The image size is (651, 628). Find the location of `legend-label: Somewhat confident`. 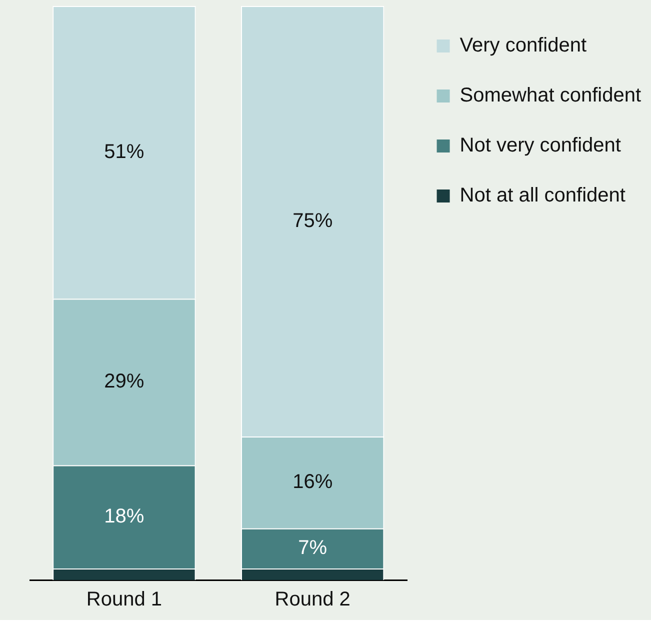

legend-label: Somewhat confident is located at coordinates (551, 95).